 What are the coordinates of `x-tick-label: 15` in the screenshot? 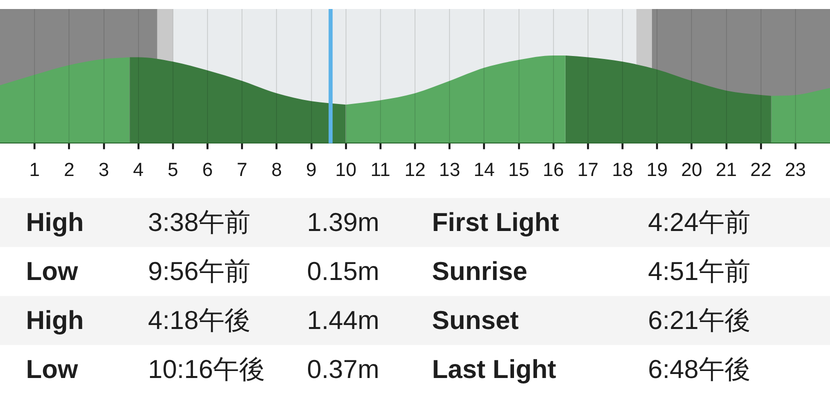 It's located at (519, 170).